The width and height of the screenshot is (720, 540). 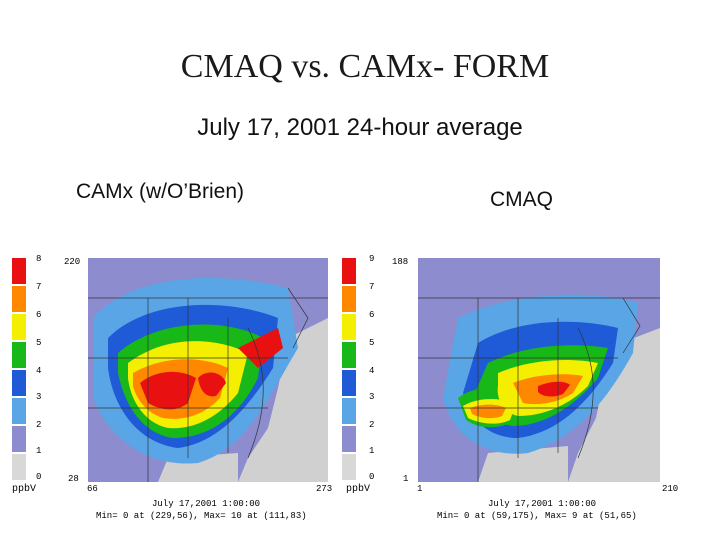 I want to click on left-colorbar, so click(x=19, y=370).